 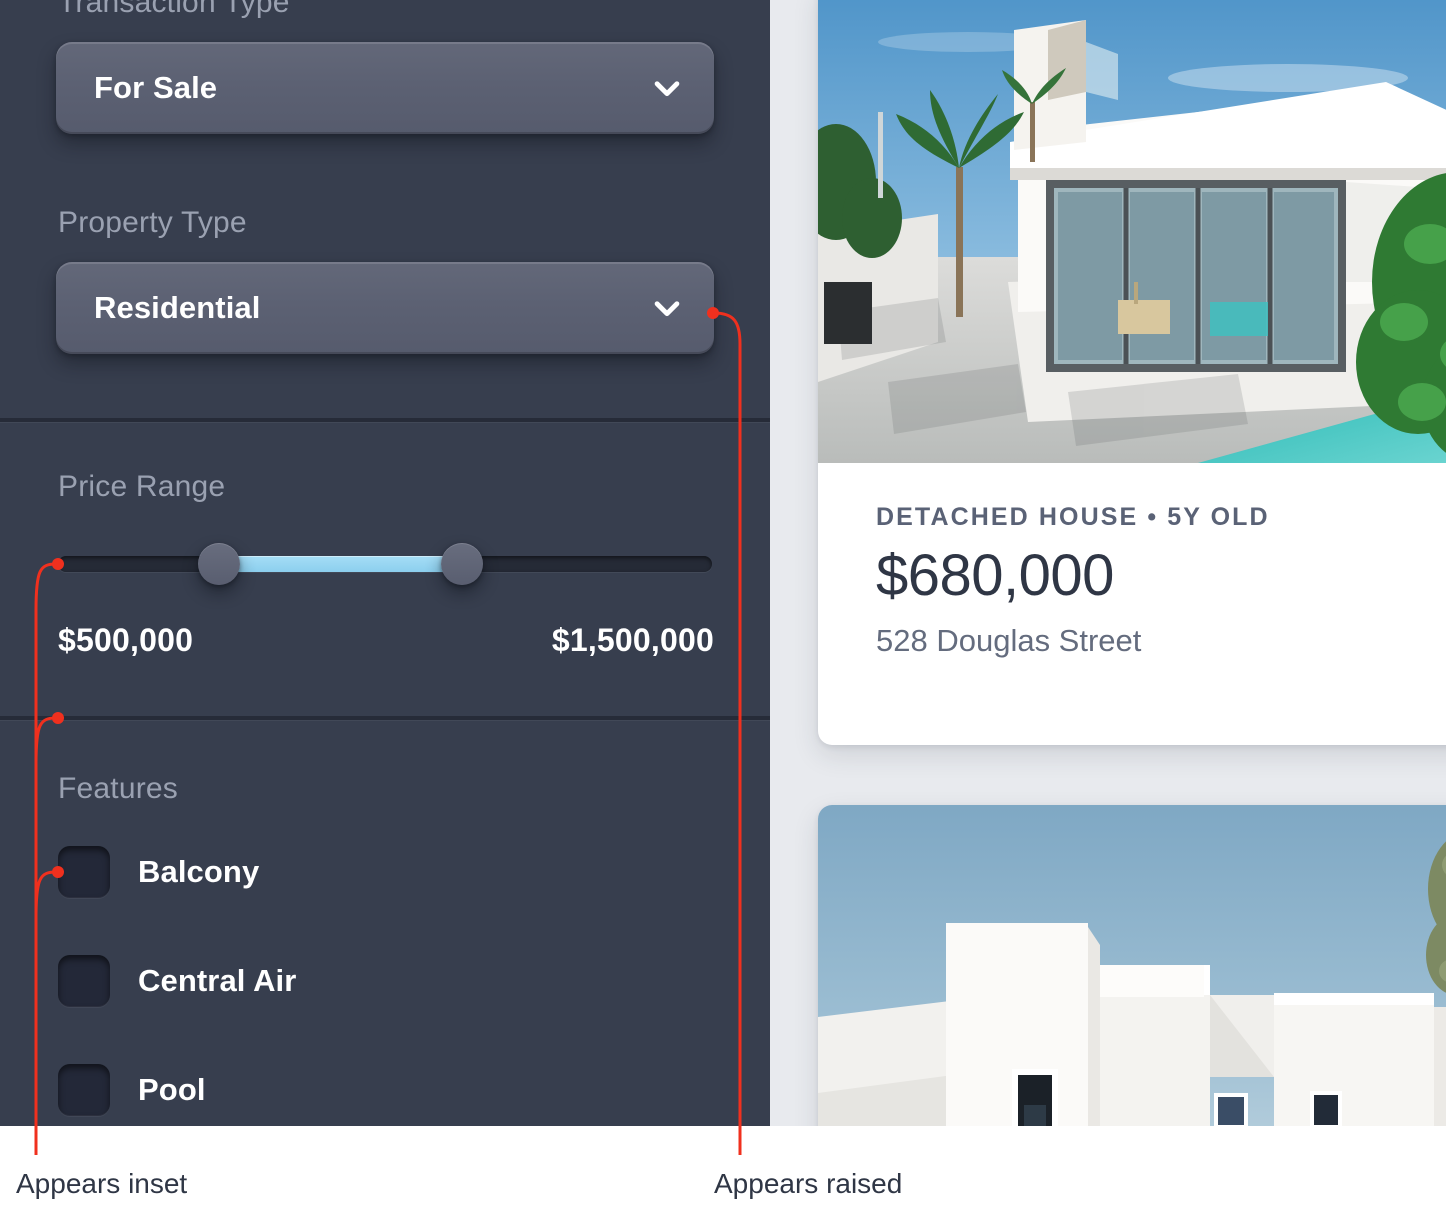 I want to click on filter-transaction-type: Transaction Type For Sale, so click(x=385, y=67).